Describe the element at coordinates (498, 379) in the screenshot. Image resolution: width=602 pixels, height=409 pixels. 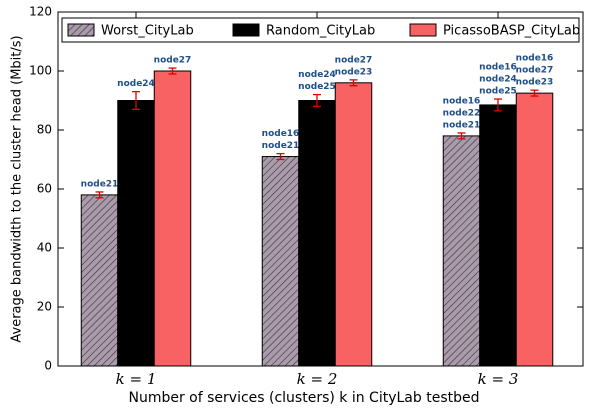
I see `x-tick-label: k = 3` at that location.